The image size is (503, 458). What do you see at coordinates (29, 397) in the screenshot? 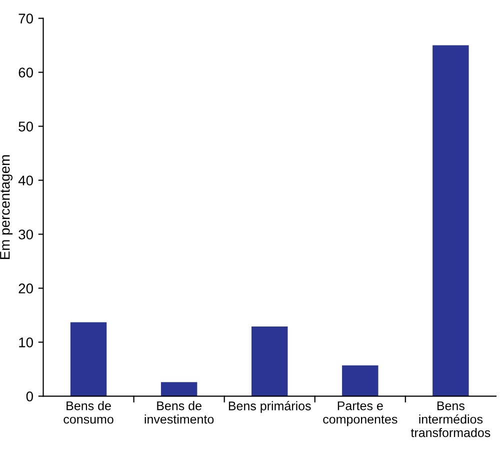
I see `y-tick-label: 0` at bounding box center [29, 397].